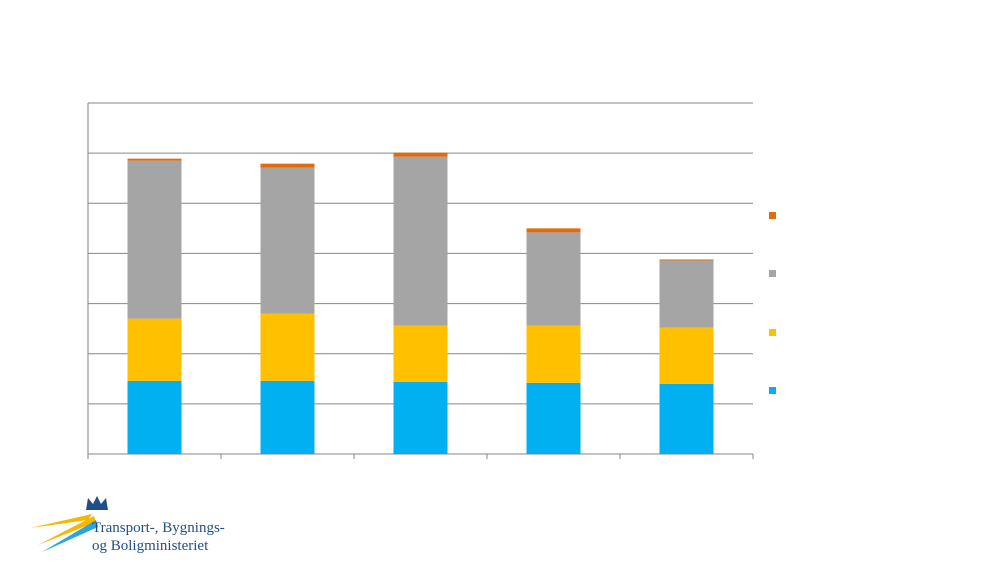 The height and width of the screenshot is (563, 1000). Describe the element at coordinates (97, 503) in the screenshot. I see `logo-crown` at that location.